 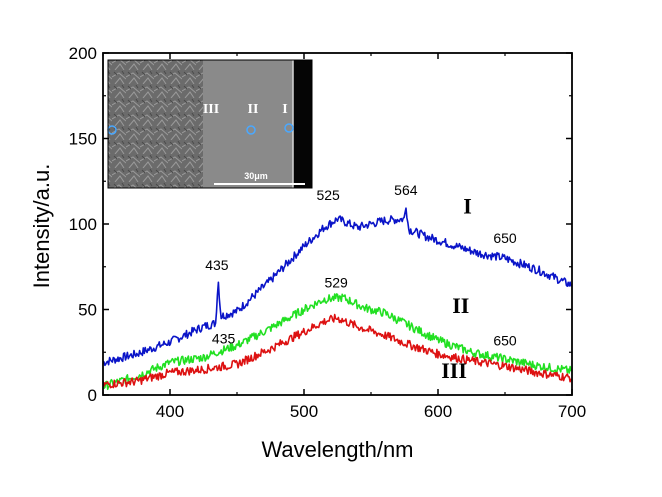 What do you see at coordinates (284, 109) in the screenshot?
I see `inset-marker-label: I` at bounding box center [284, 109].